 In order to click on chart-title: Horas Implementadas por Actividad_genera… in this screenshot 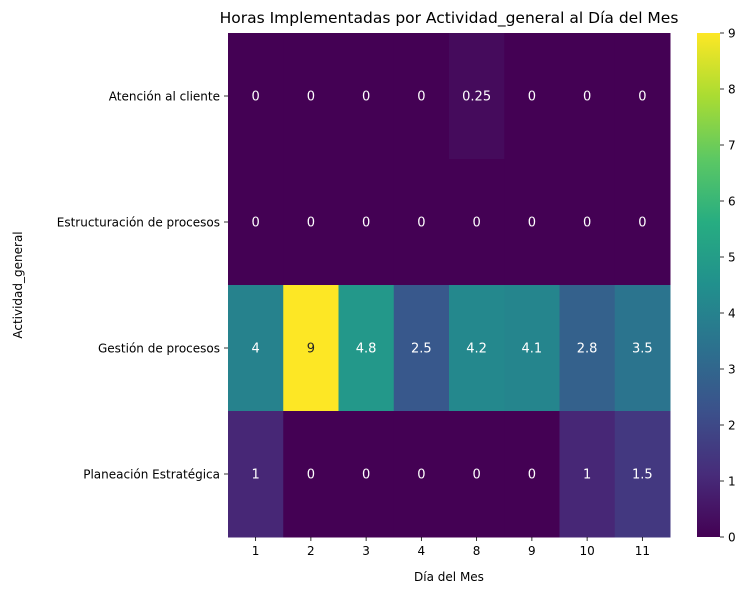, I will do `click(449, 18)`.